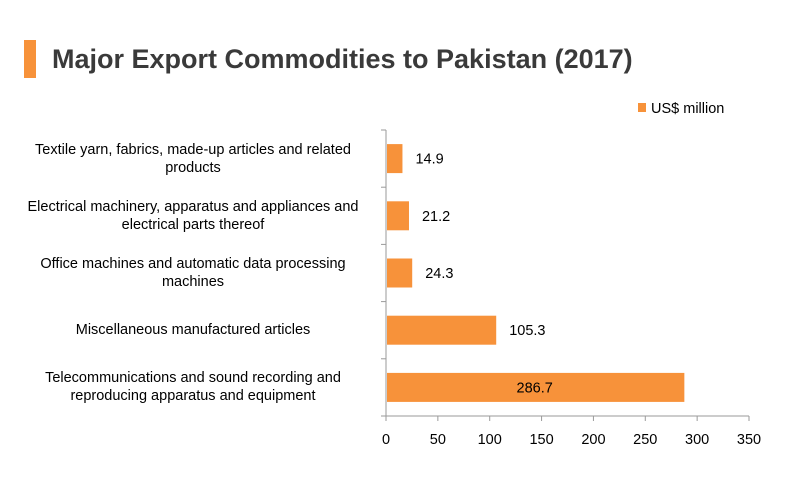  What do you see at coordinates (642, 107) in the screenshot?
I see `legend-swatch` at bounding box center [642, 107].